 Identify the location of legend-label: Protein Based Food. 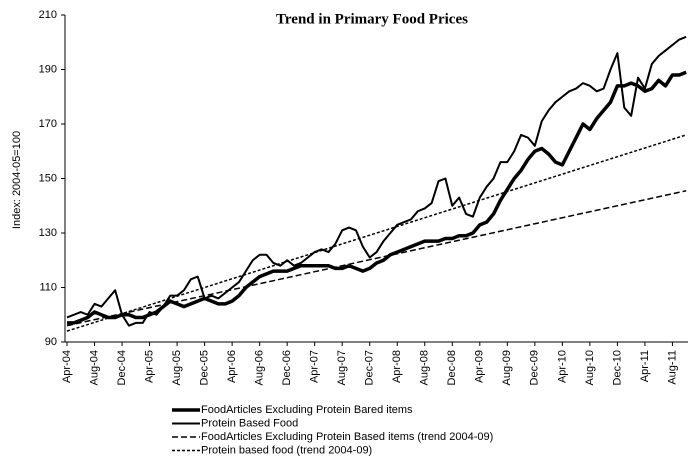
(249, 423).